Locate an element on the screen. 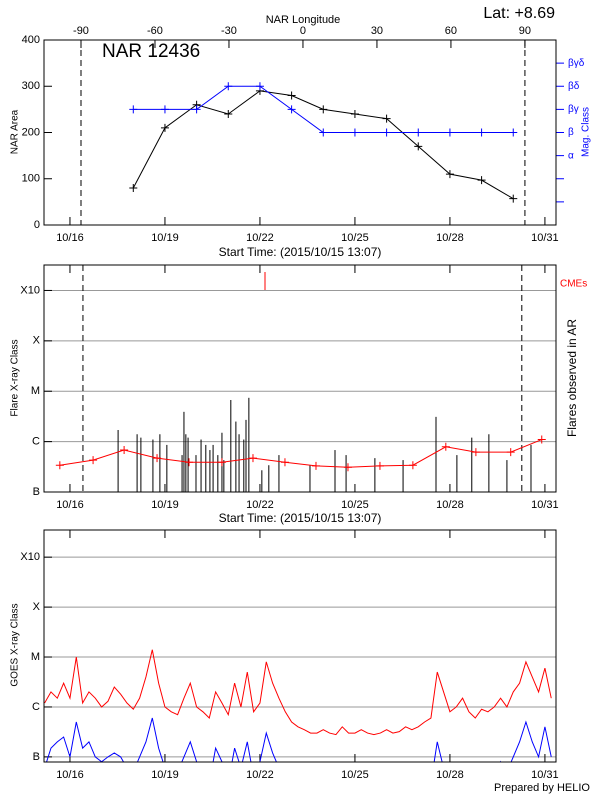 This screenshot has height=800, width=600. chart-title: NAR 12436 is located at coordinates (151, 51).